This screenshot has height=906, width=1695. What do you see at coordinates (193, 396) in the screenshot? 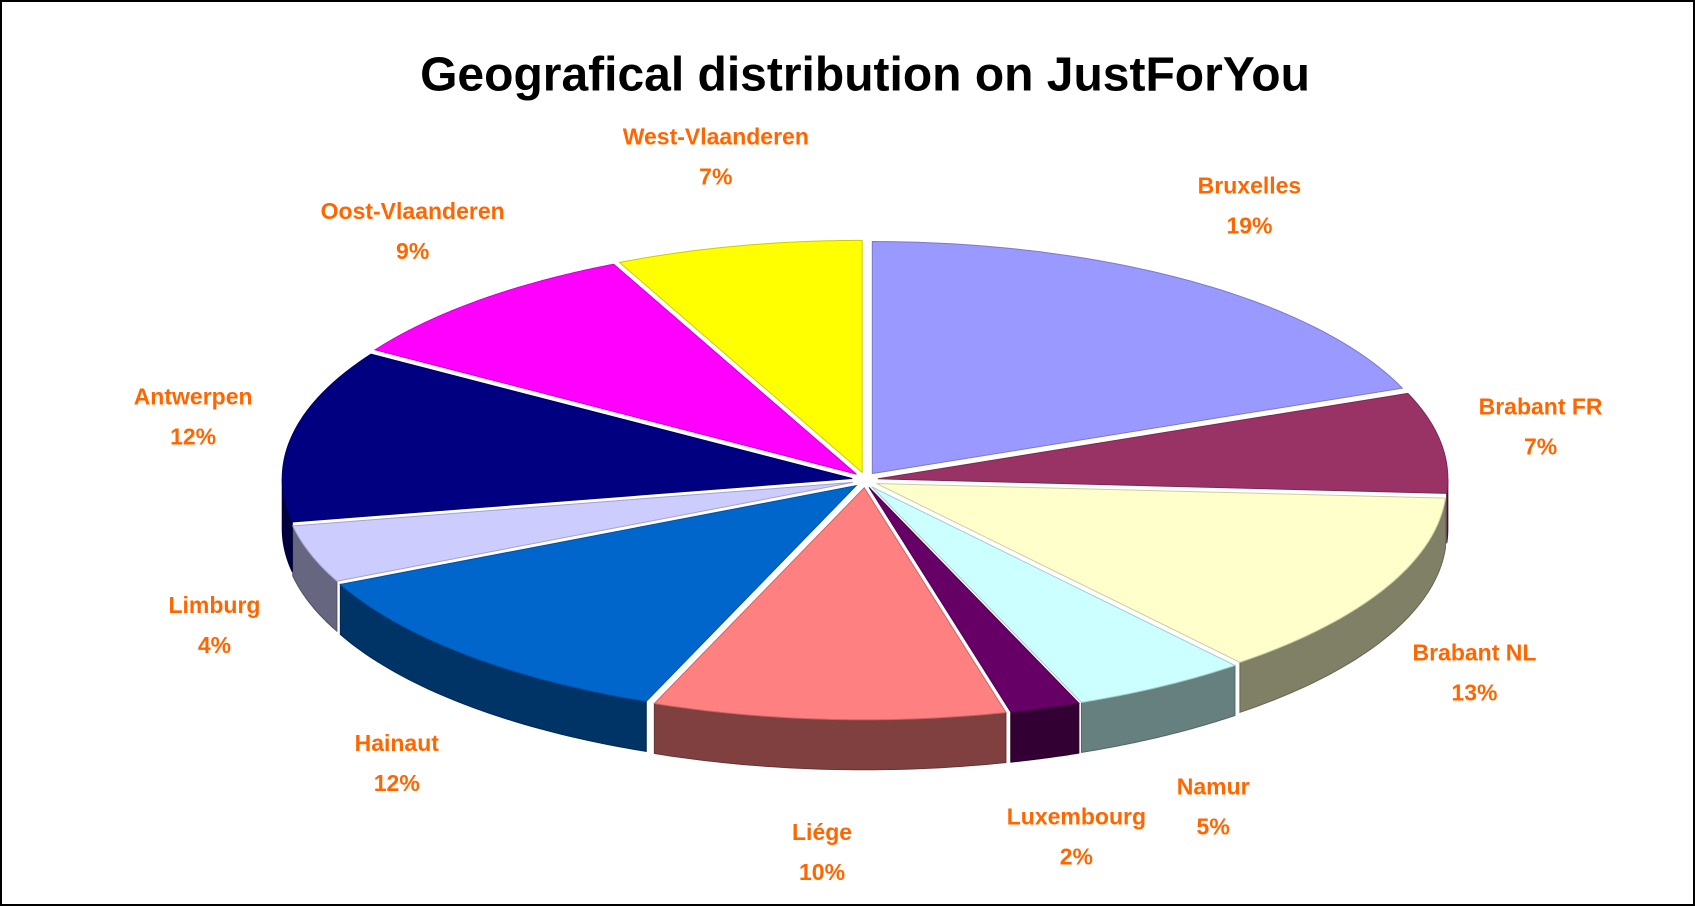
I see `slice-label-name: Antwerpen` at bounding box center [193, 396].